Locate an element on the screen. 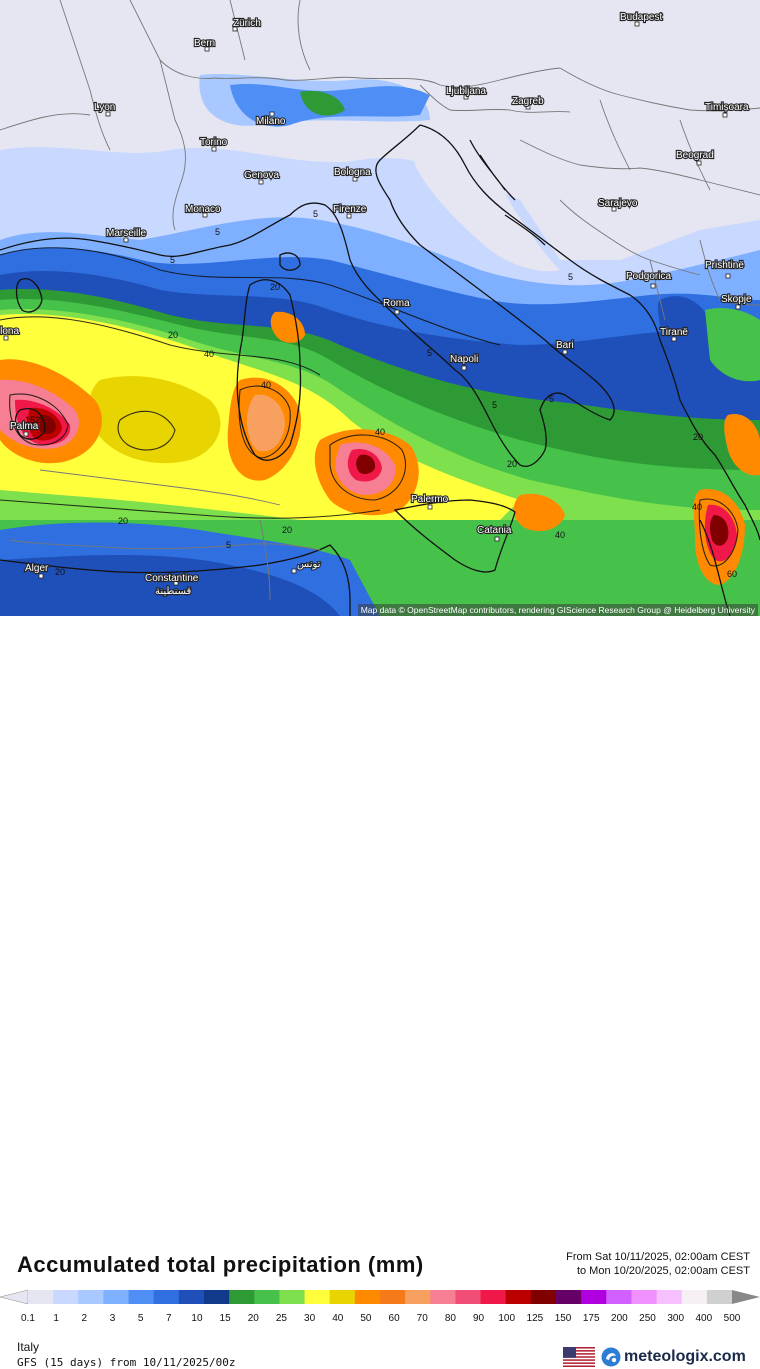  contour-label: 60 is located at coordinates (732, 574).